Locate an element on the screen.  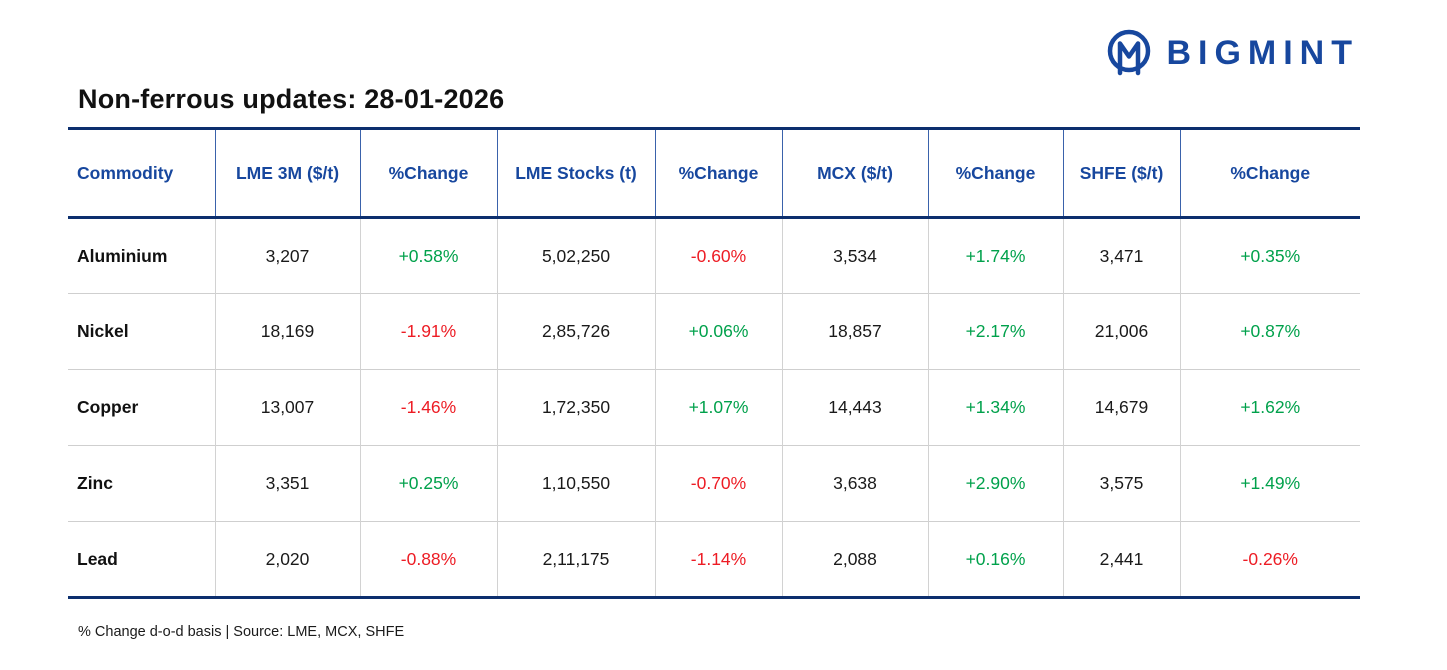
mcx-cell: 3,534 is located at coordinates (854, 255).